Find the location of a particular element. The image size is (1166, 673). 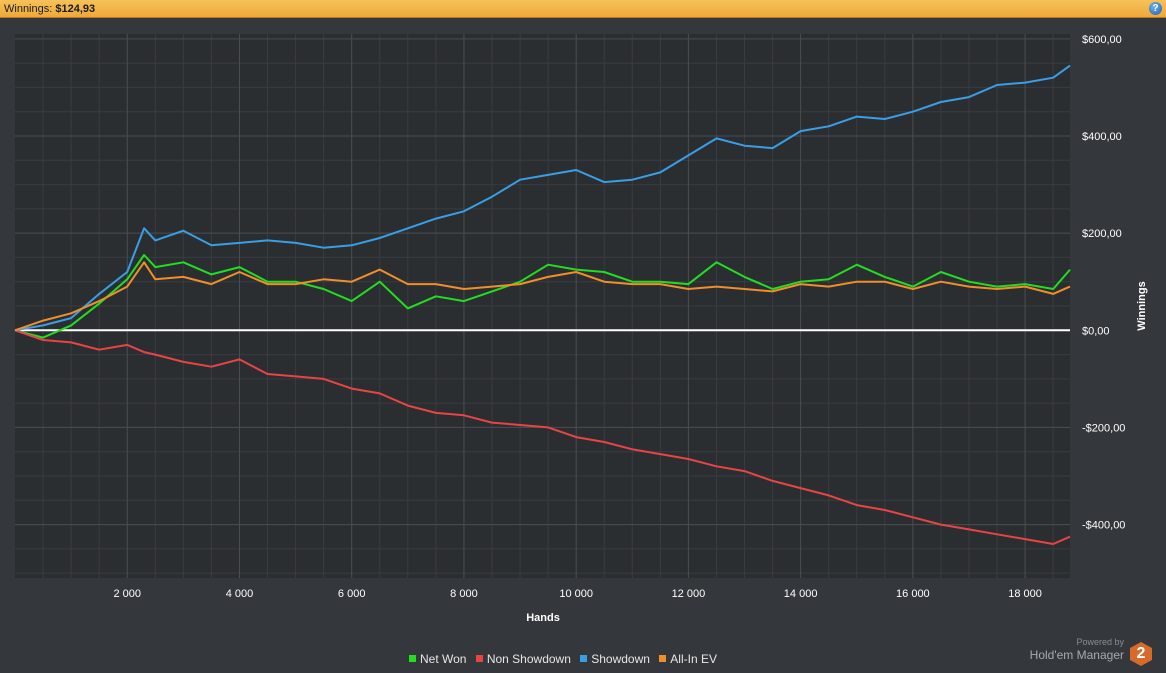

legend-item-all-in-ev: All-In EV is located at coordinates (688, 659).